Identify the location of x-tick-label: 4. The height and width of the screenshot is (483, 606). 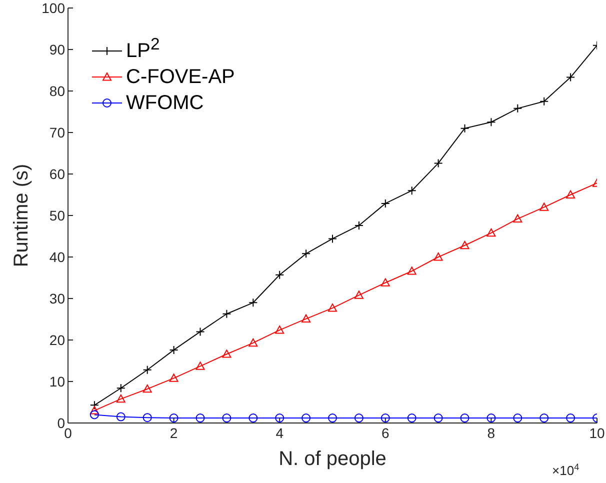
(280, 432).